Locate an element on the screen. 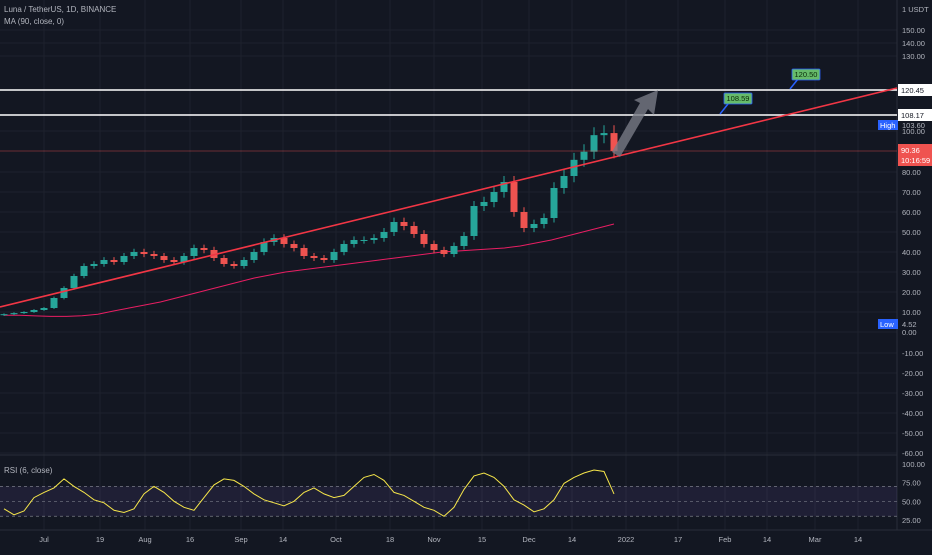 The image size is (932, 555). price-tick-label: 140.00 is located at coordinates (913, 43).